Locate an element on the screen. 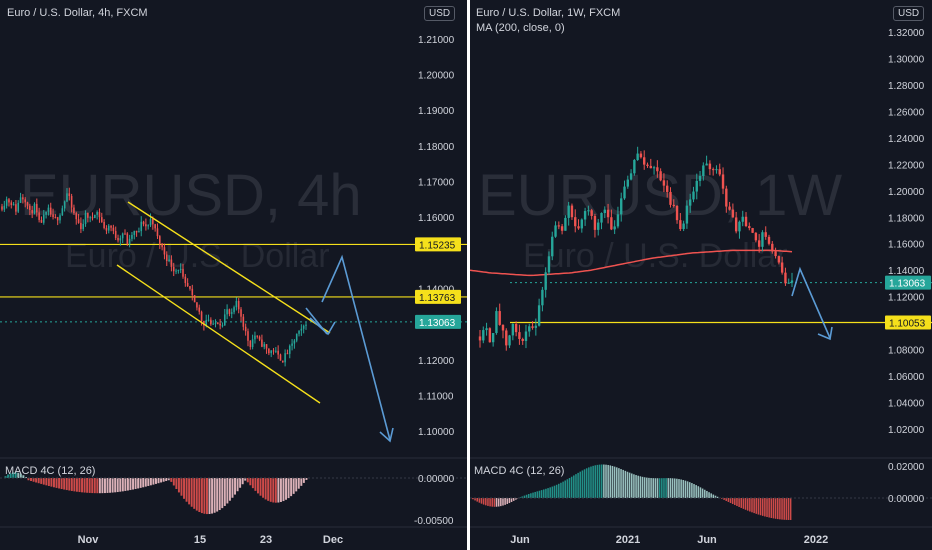 Image resolution: width=932 pixels, height=550 pixels. x-tick-label: Dec is located at coordinates (333, 540).